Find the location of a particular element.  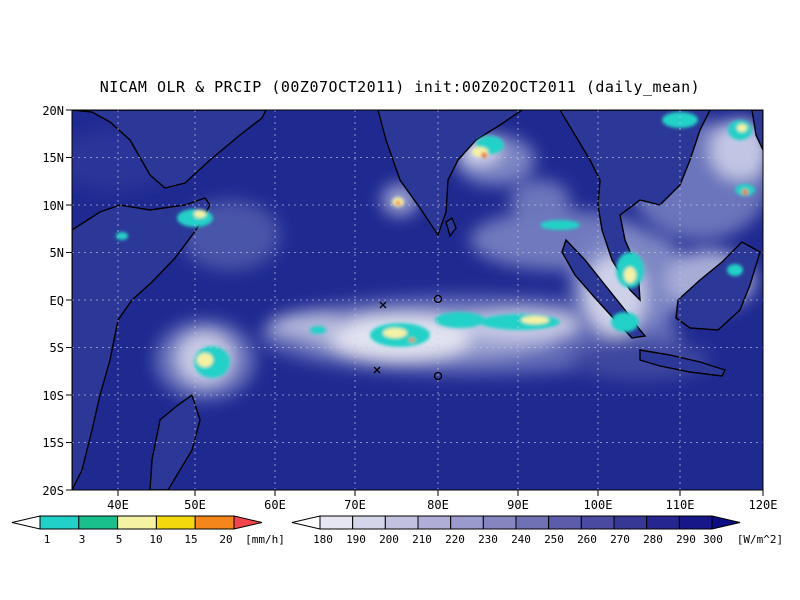

lon-label: 100E is located at coordinates (598, 505).